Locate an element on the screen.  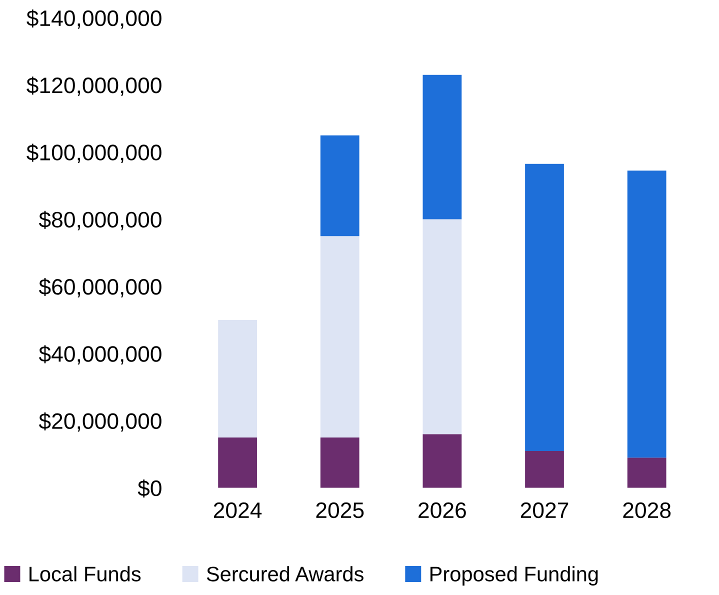
y-tick-label: $60,000,000 is located at coordinates (100, 288).